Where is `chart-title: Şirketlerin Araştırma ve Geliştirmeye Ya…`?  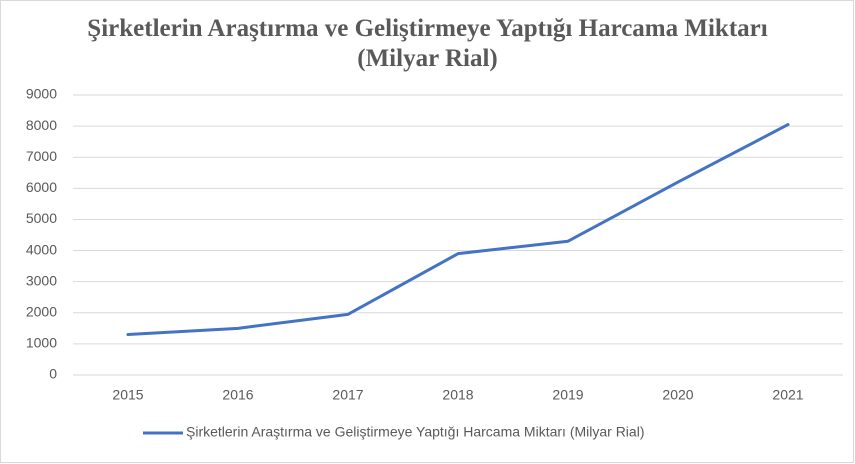 chart-title: Şirketlerin Araştırma ve Geliştirmeye Ya… is located at coordinates (427, 43).